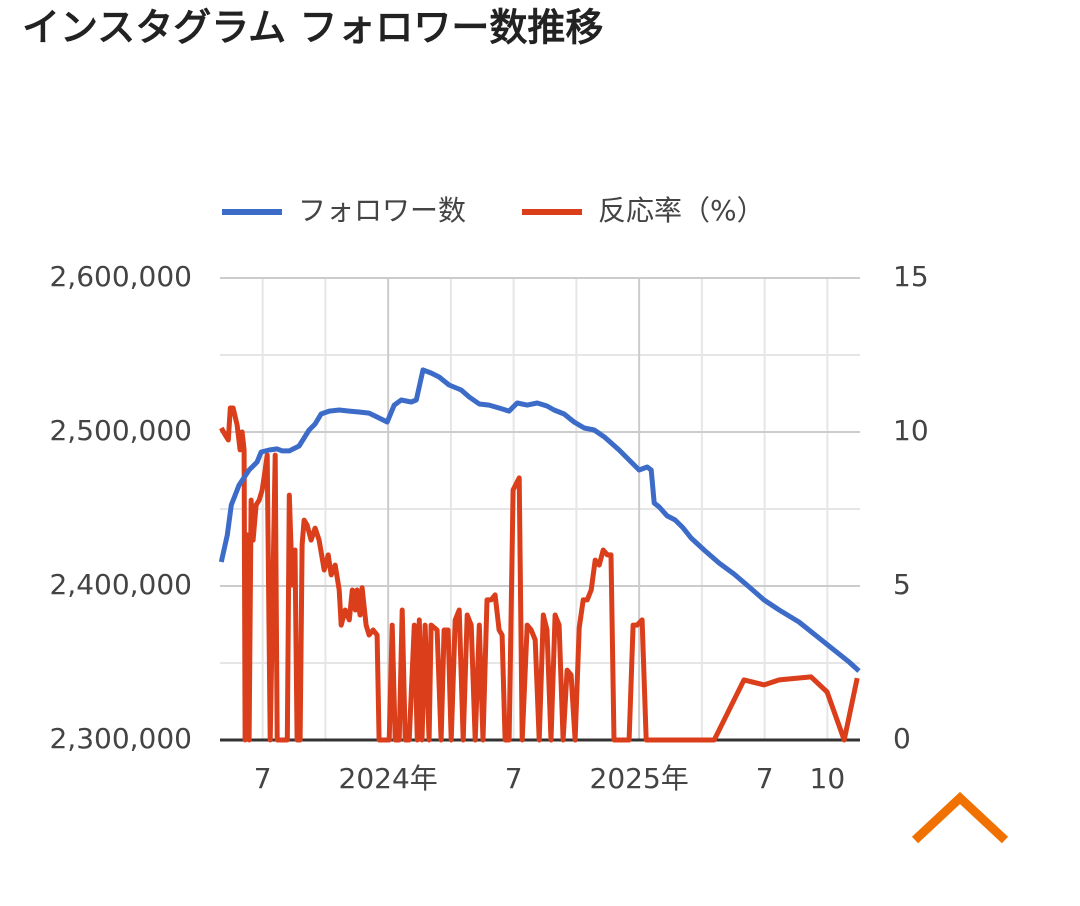  I want to click on y2-tick-label: 0, so click(902, 738).